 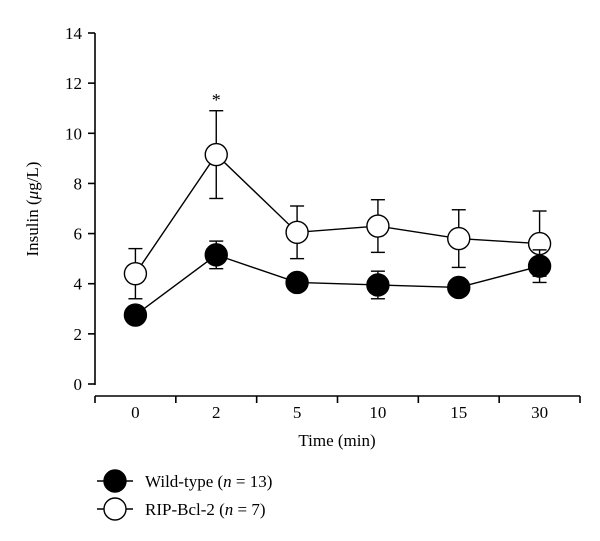 What do you see at coordinates (337, 409) in the screenshot?
I see `x-ticks: 0 2 5 10 15 30` at bounding box center [337, 409].